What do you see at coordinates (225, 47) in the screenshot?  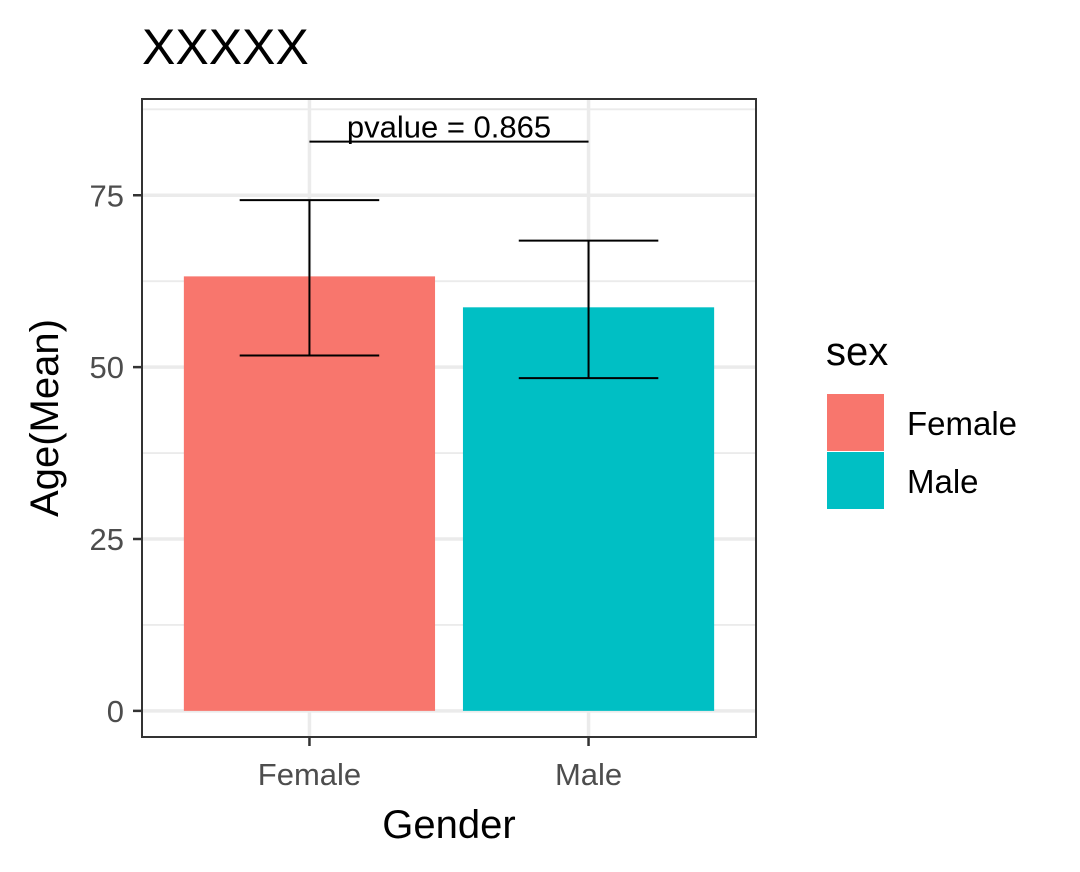 I see `chart-title: XXXXX` at bounding box center [225, 47].